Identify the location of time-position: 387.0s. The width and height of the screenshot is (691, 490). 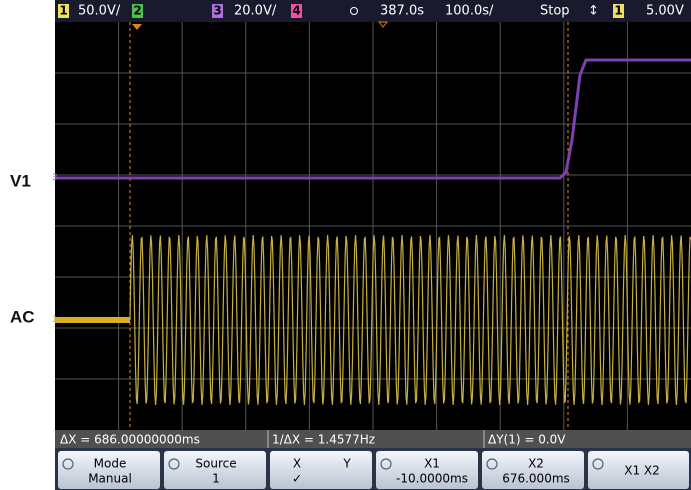
(402, 11).